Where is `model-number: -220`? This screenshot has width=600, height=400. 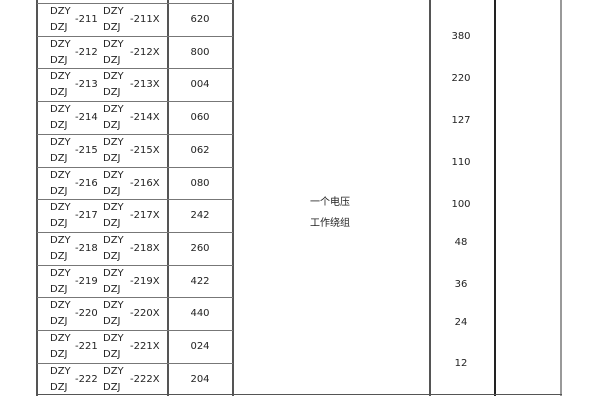 model-number: -220 is located at coordinates (86, 314).